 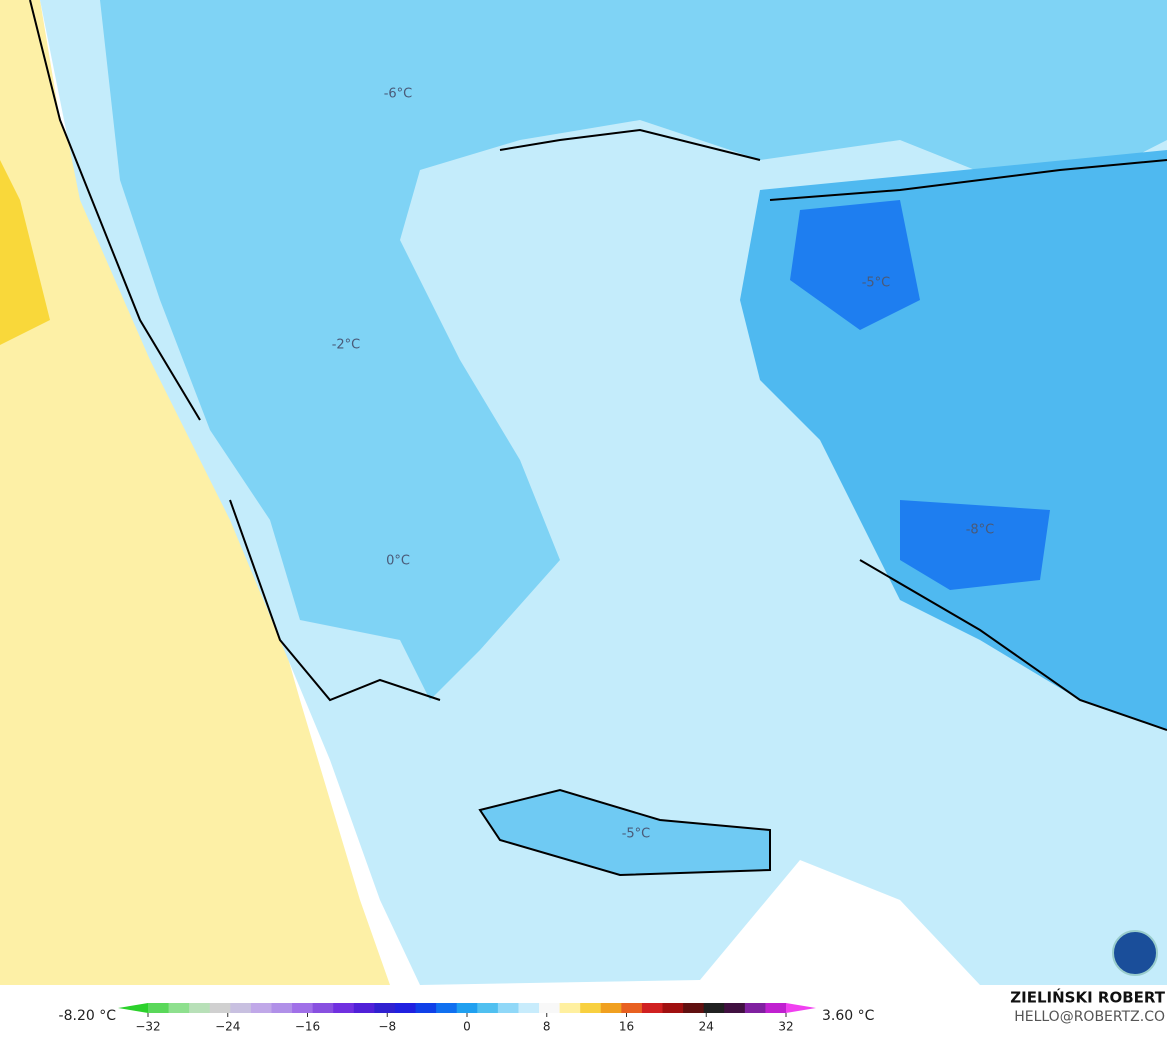 I want to click on colorbar-max-label: 3.60 °C, so click(x=848, y=1016).